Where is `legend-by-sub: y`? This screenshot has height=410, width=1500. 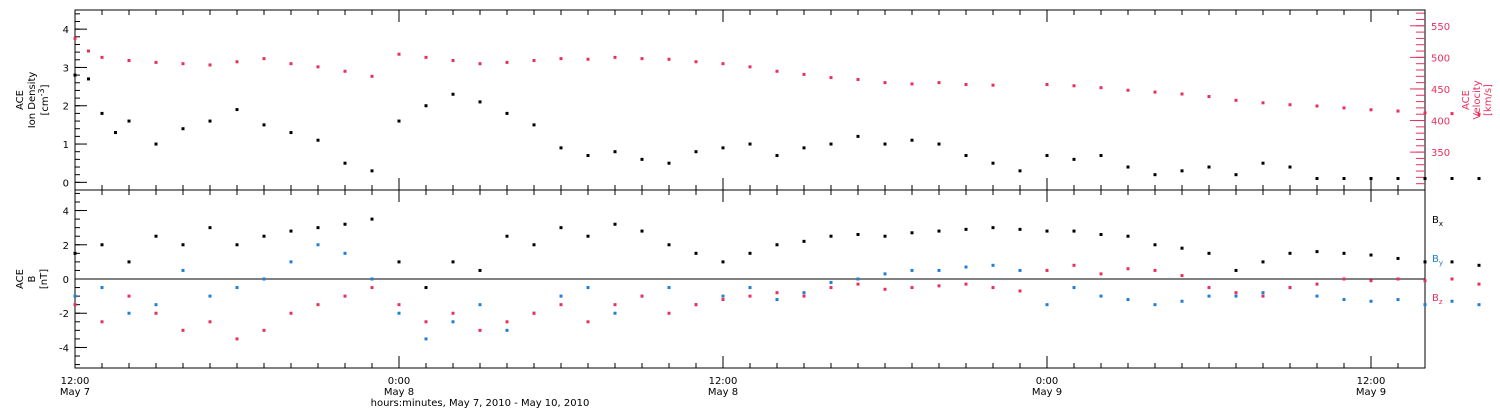 legend-by-sub: y is located at coordinates (1441, 263).